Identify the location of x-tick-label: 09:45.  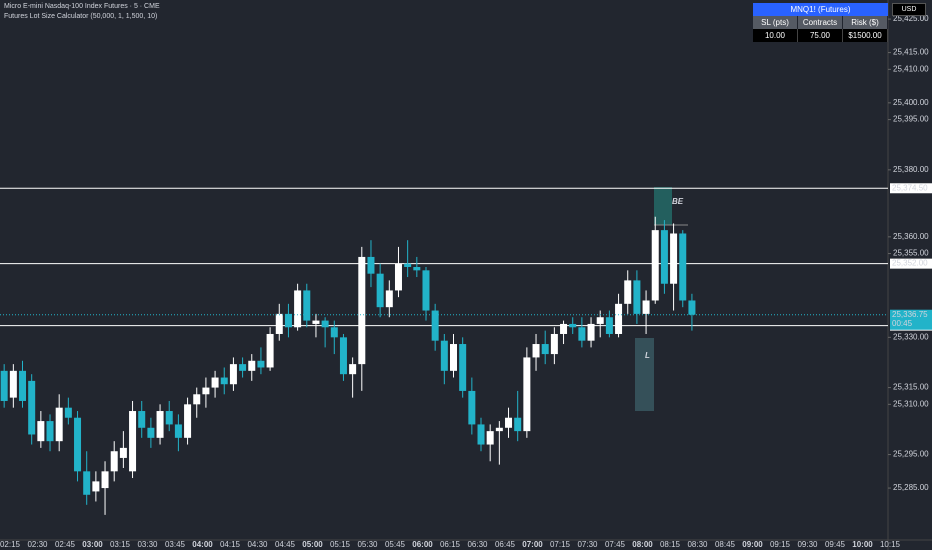
(835, 544).